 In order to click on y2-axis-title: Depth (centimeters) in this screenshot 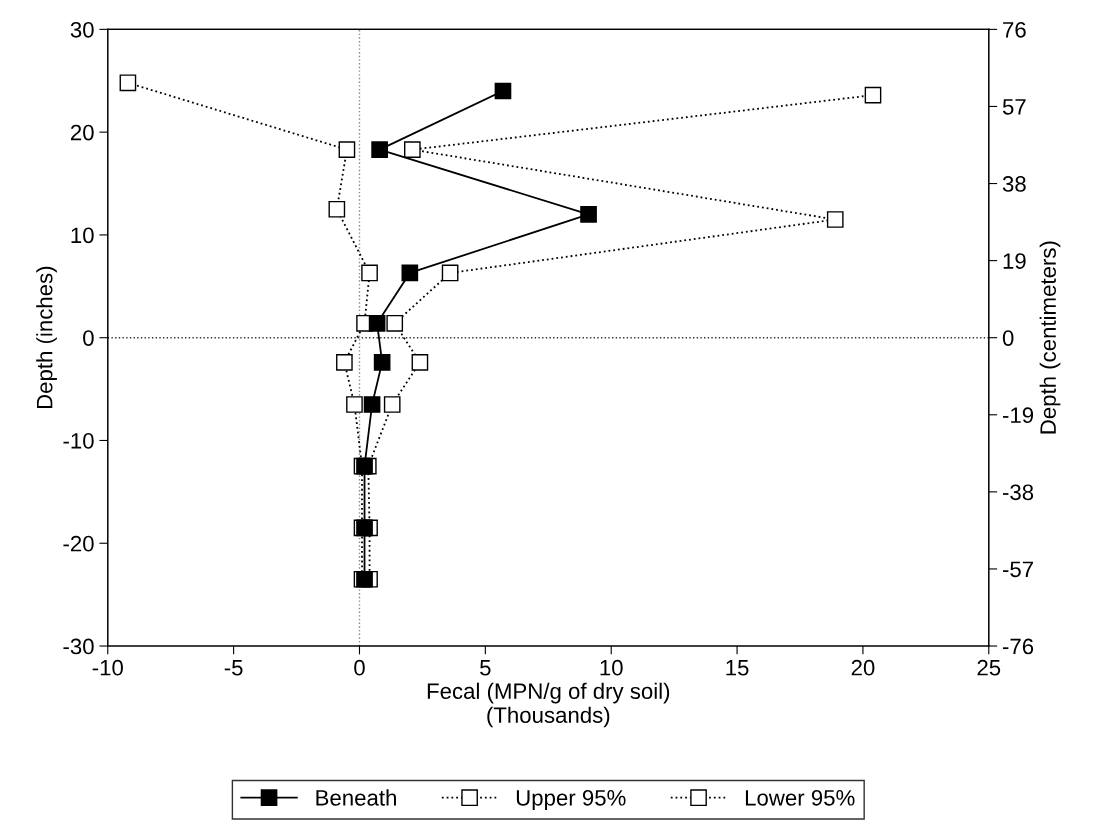, I will do `click(1050, 337)`.